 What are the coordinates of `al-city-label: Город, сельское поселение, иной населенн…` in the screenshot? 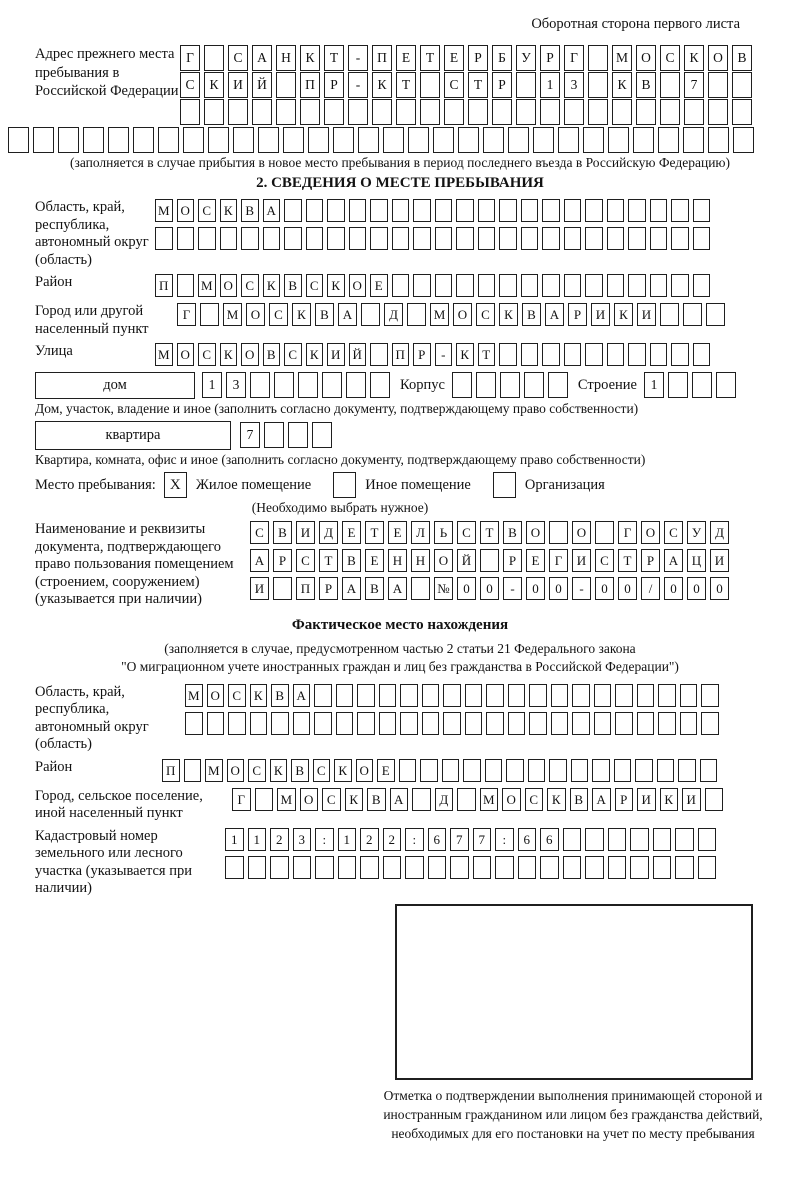 It's located at (119, 804).